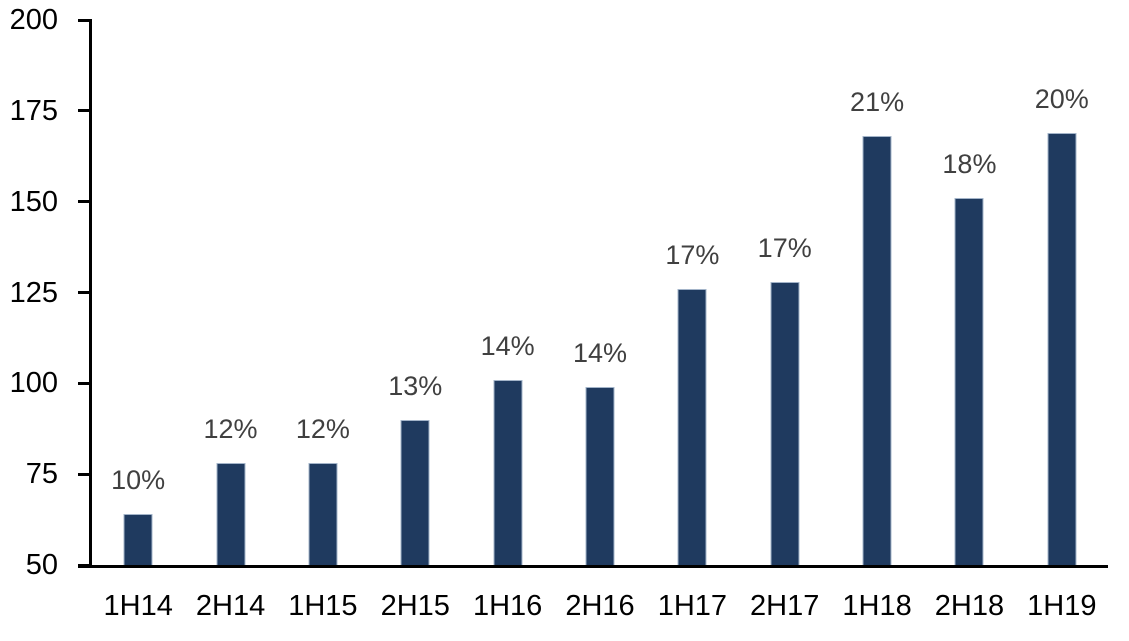 The image size is (1129, 641). What do you see at coordinates (33, 20) in the screenshot?
I see `y-axis-tick-label: 200` at bounding box center [33, 20].